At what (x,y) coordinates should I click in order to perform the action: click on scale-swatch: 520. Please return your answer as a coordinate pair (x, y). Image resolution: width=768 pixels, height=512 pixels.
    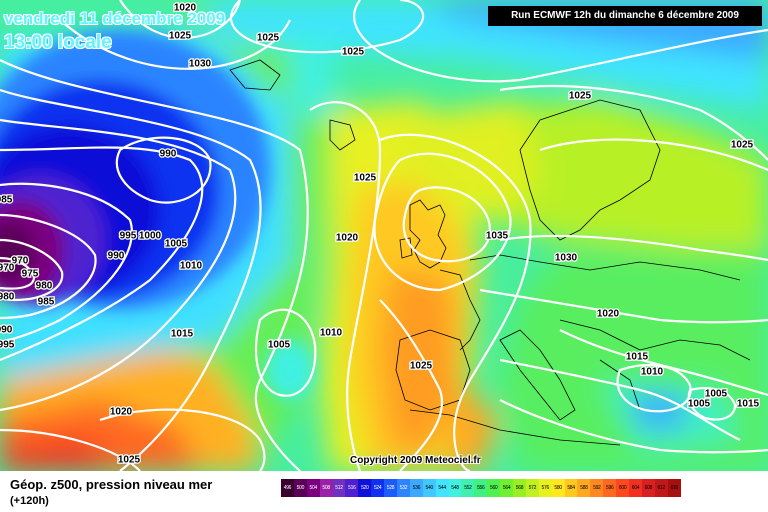
    Looking at the image, I should click on (365, 488).